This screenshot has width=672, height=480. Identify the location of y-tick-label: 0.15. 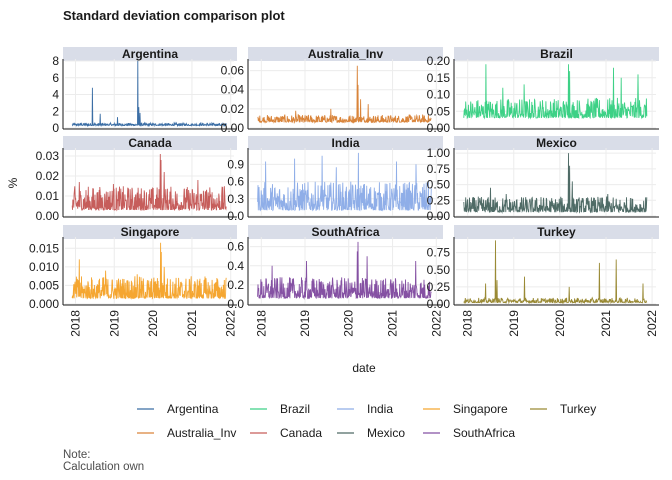
(439, 78).